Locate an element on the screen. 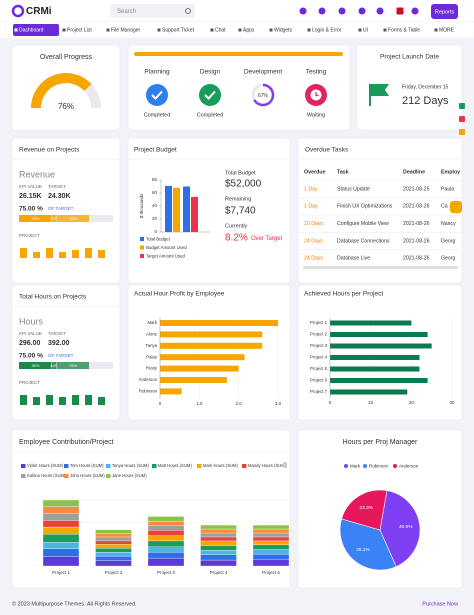 The image size is (474, 615). nav-item: UI is located at coordinates (365, 31).